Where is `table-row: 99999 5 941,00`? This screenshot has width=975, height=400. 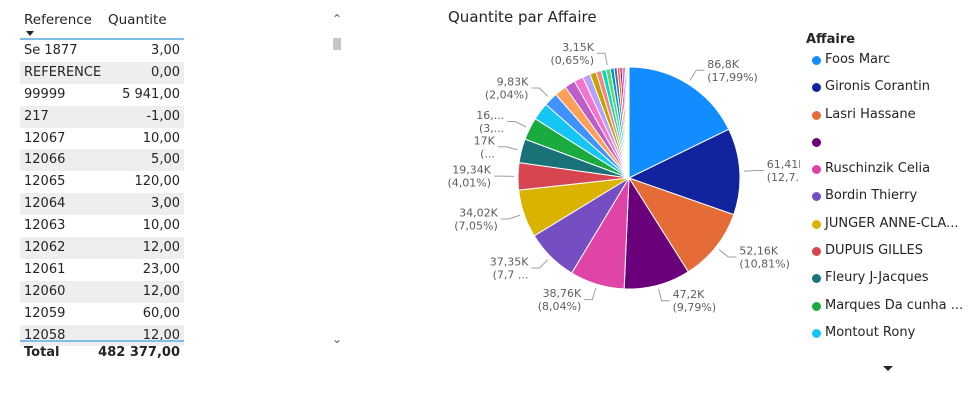
table-row: 99999 5 941,00 is located at coordinates (102, 95).